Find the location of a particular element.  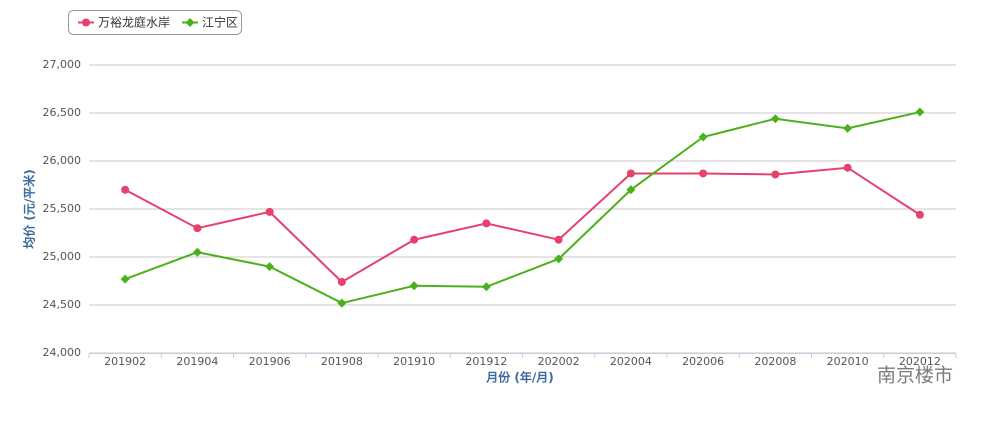

watermark: 南京楼市 is located at coordinates (915, 376).